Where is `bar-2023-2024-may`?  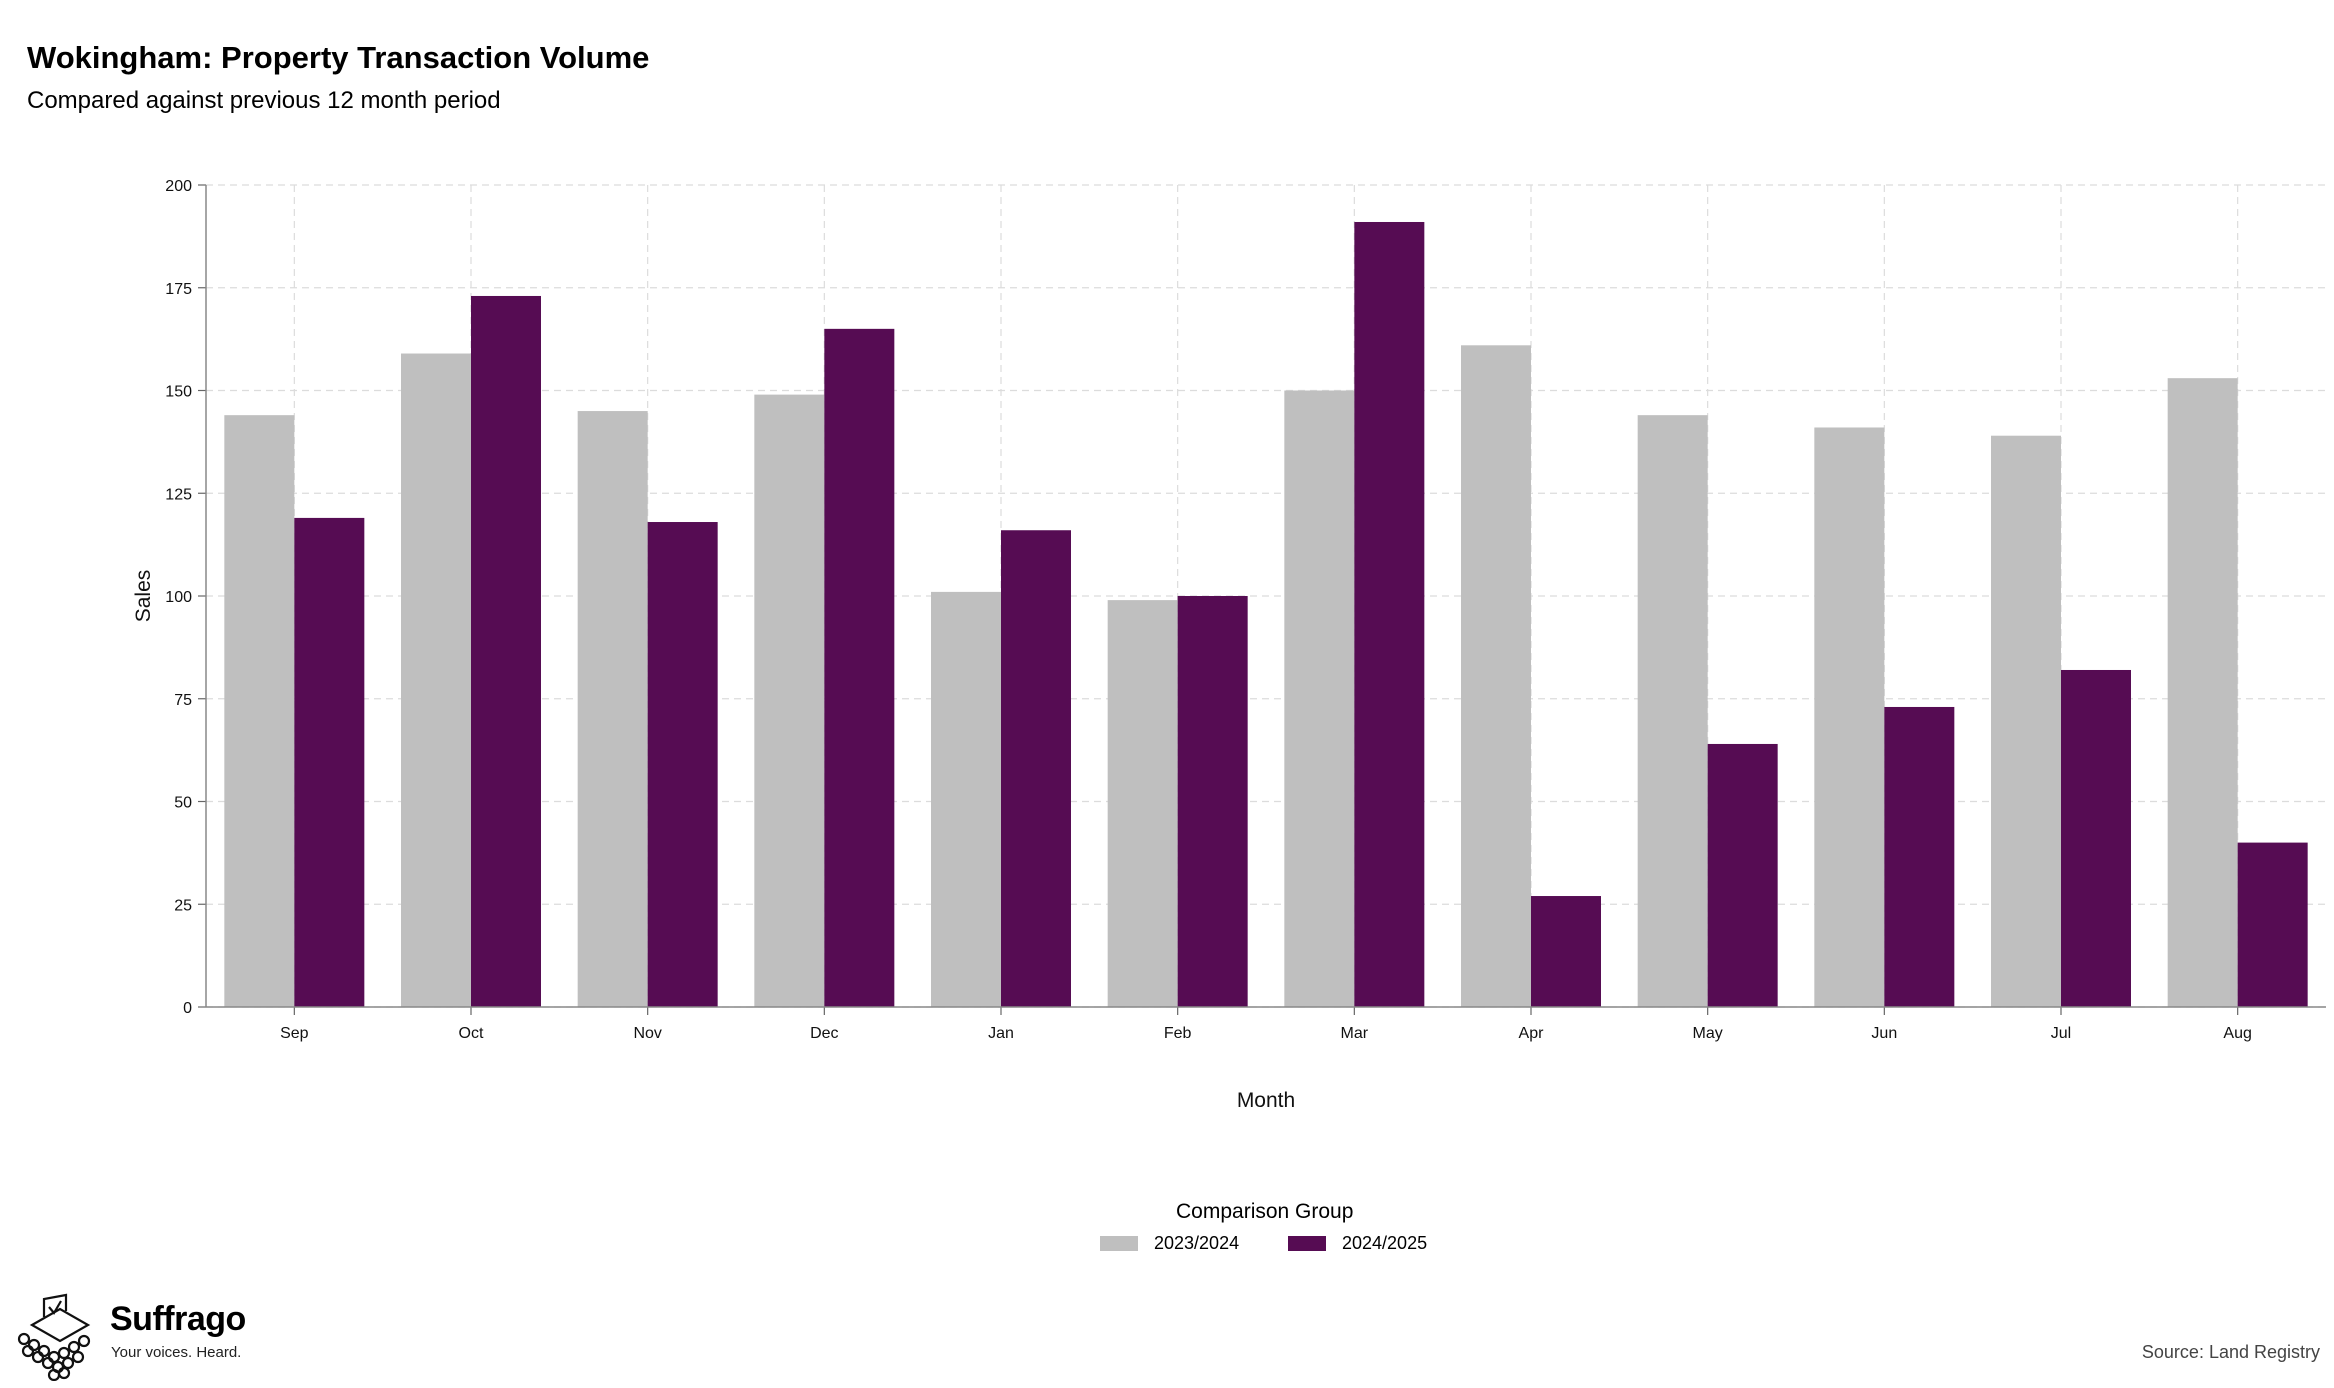
bar-2023-2024-may is located at coordinates (1672, 711).